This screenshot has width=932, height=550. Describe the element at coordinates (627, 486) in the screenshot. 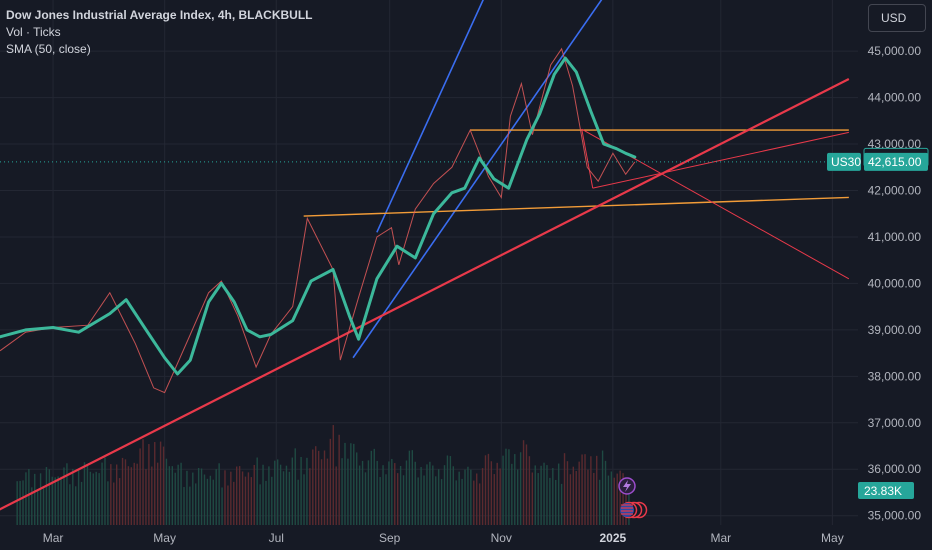

I see `lightning-icon` at that location.